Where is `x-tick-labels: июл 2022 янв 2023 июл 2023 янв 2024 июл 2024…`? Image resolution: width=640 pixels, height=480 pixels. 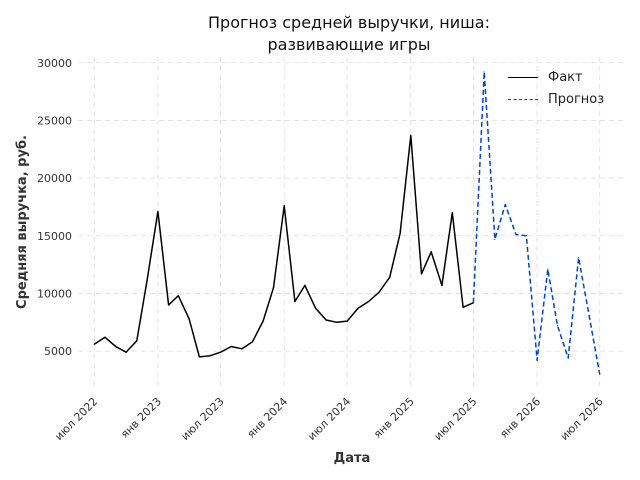 x-tick-labels: июл 2022 янв 2023 июл 2023 янв 2024 июл 2024… is located at coordinates (328, 419).